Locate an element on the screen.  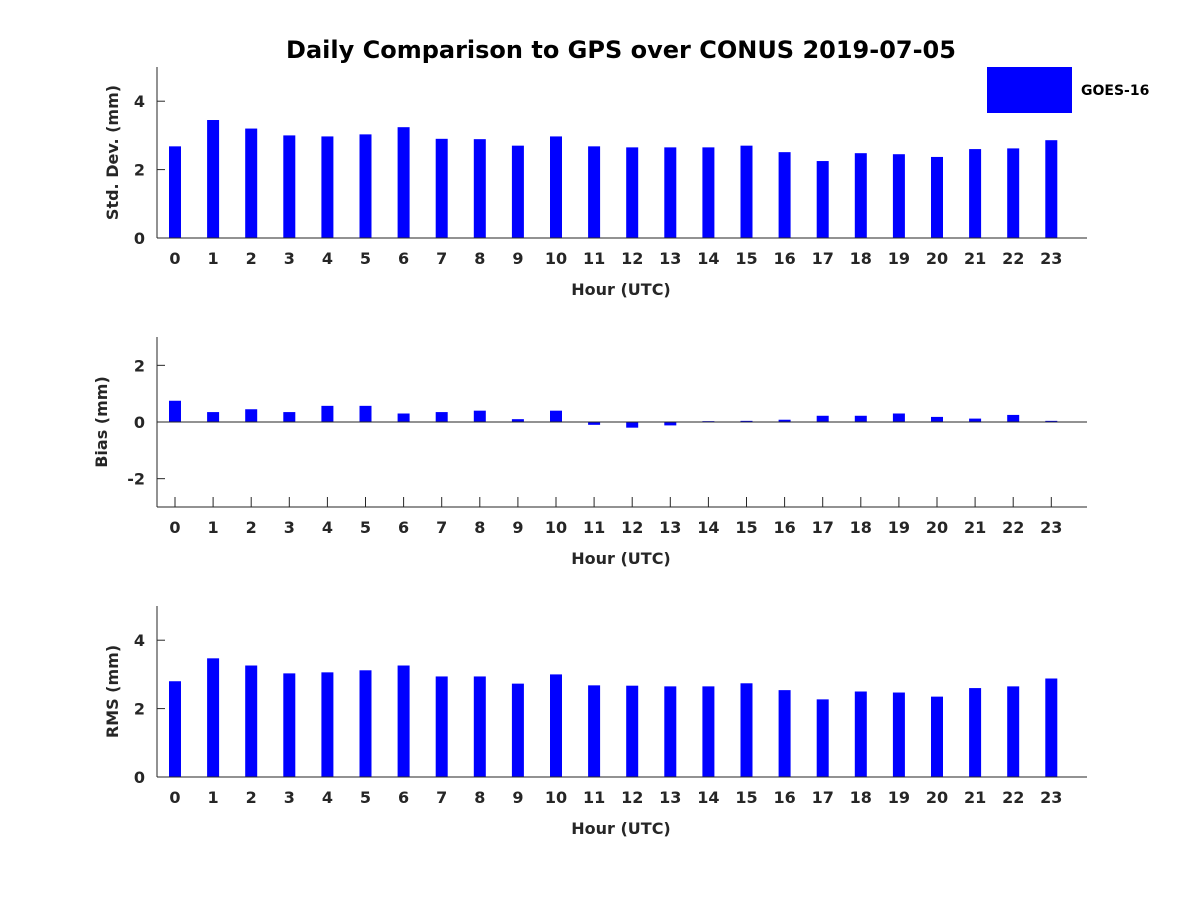
rms-x-tick-label: 2 is located at coordinates (251, 797).